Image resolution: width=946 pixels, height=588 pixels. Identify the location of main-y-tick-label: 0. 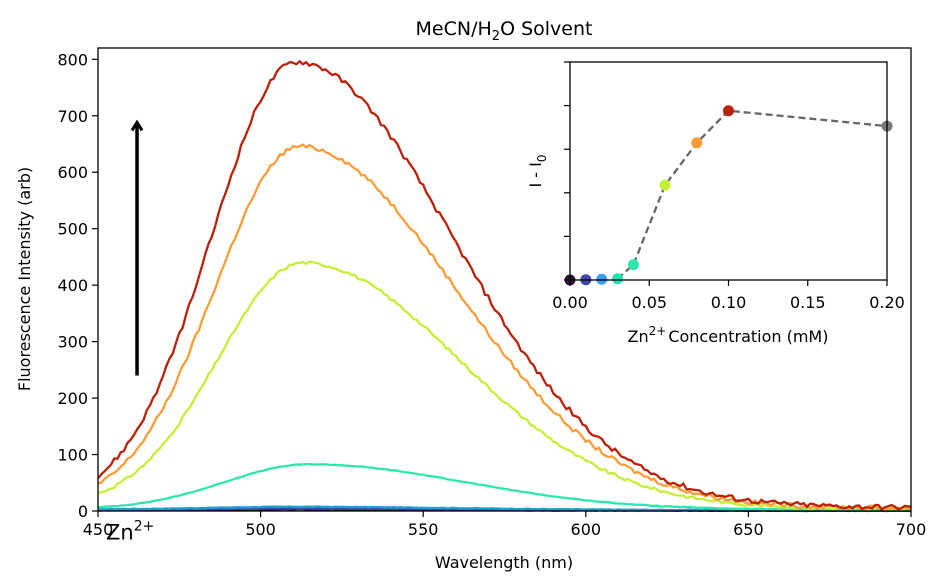
(83, 511).